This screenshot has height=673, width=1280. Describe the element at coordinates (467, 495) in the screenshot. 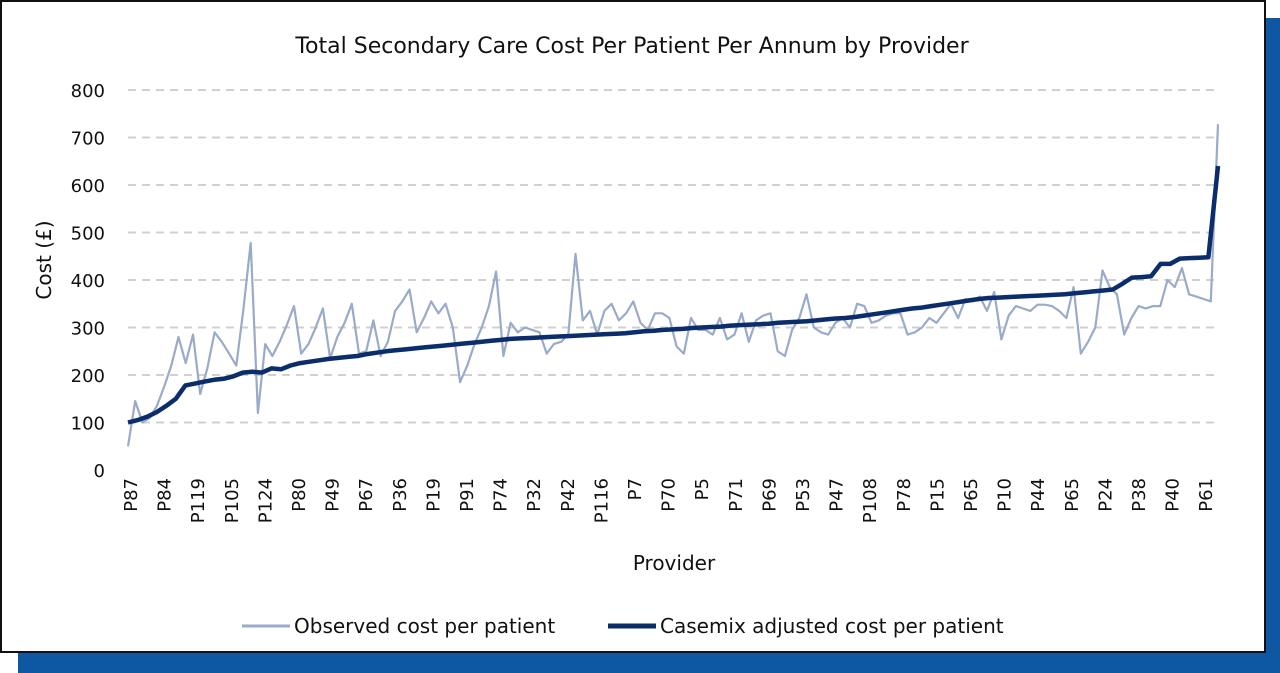

I see `x-tick-label: P91` at that location.